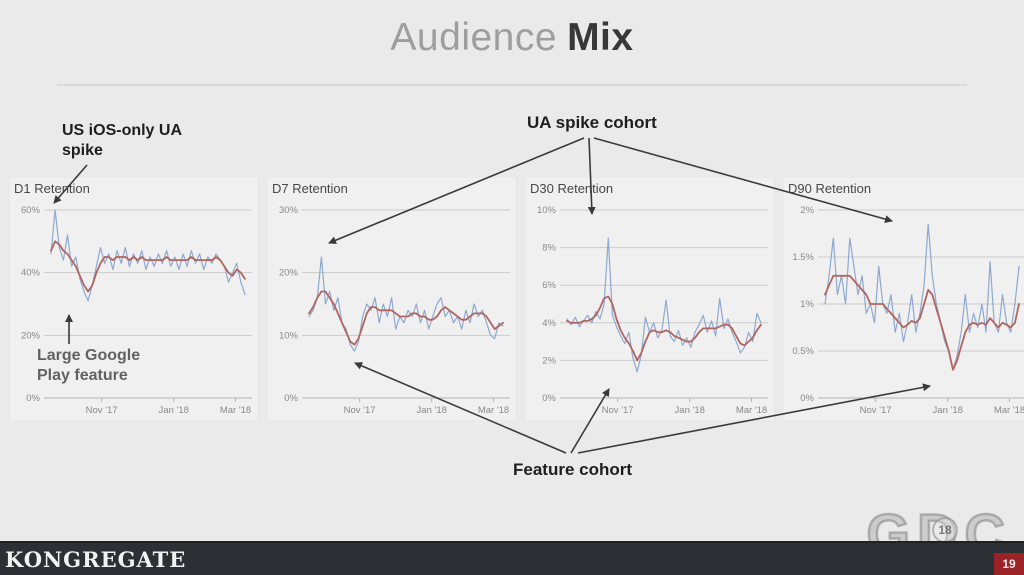 This screenshot has width=1024, height=575. Describe the element at coordinates (807, 304) in the screenshot. I see `svg-text: 1%` at that location.